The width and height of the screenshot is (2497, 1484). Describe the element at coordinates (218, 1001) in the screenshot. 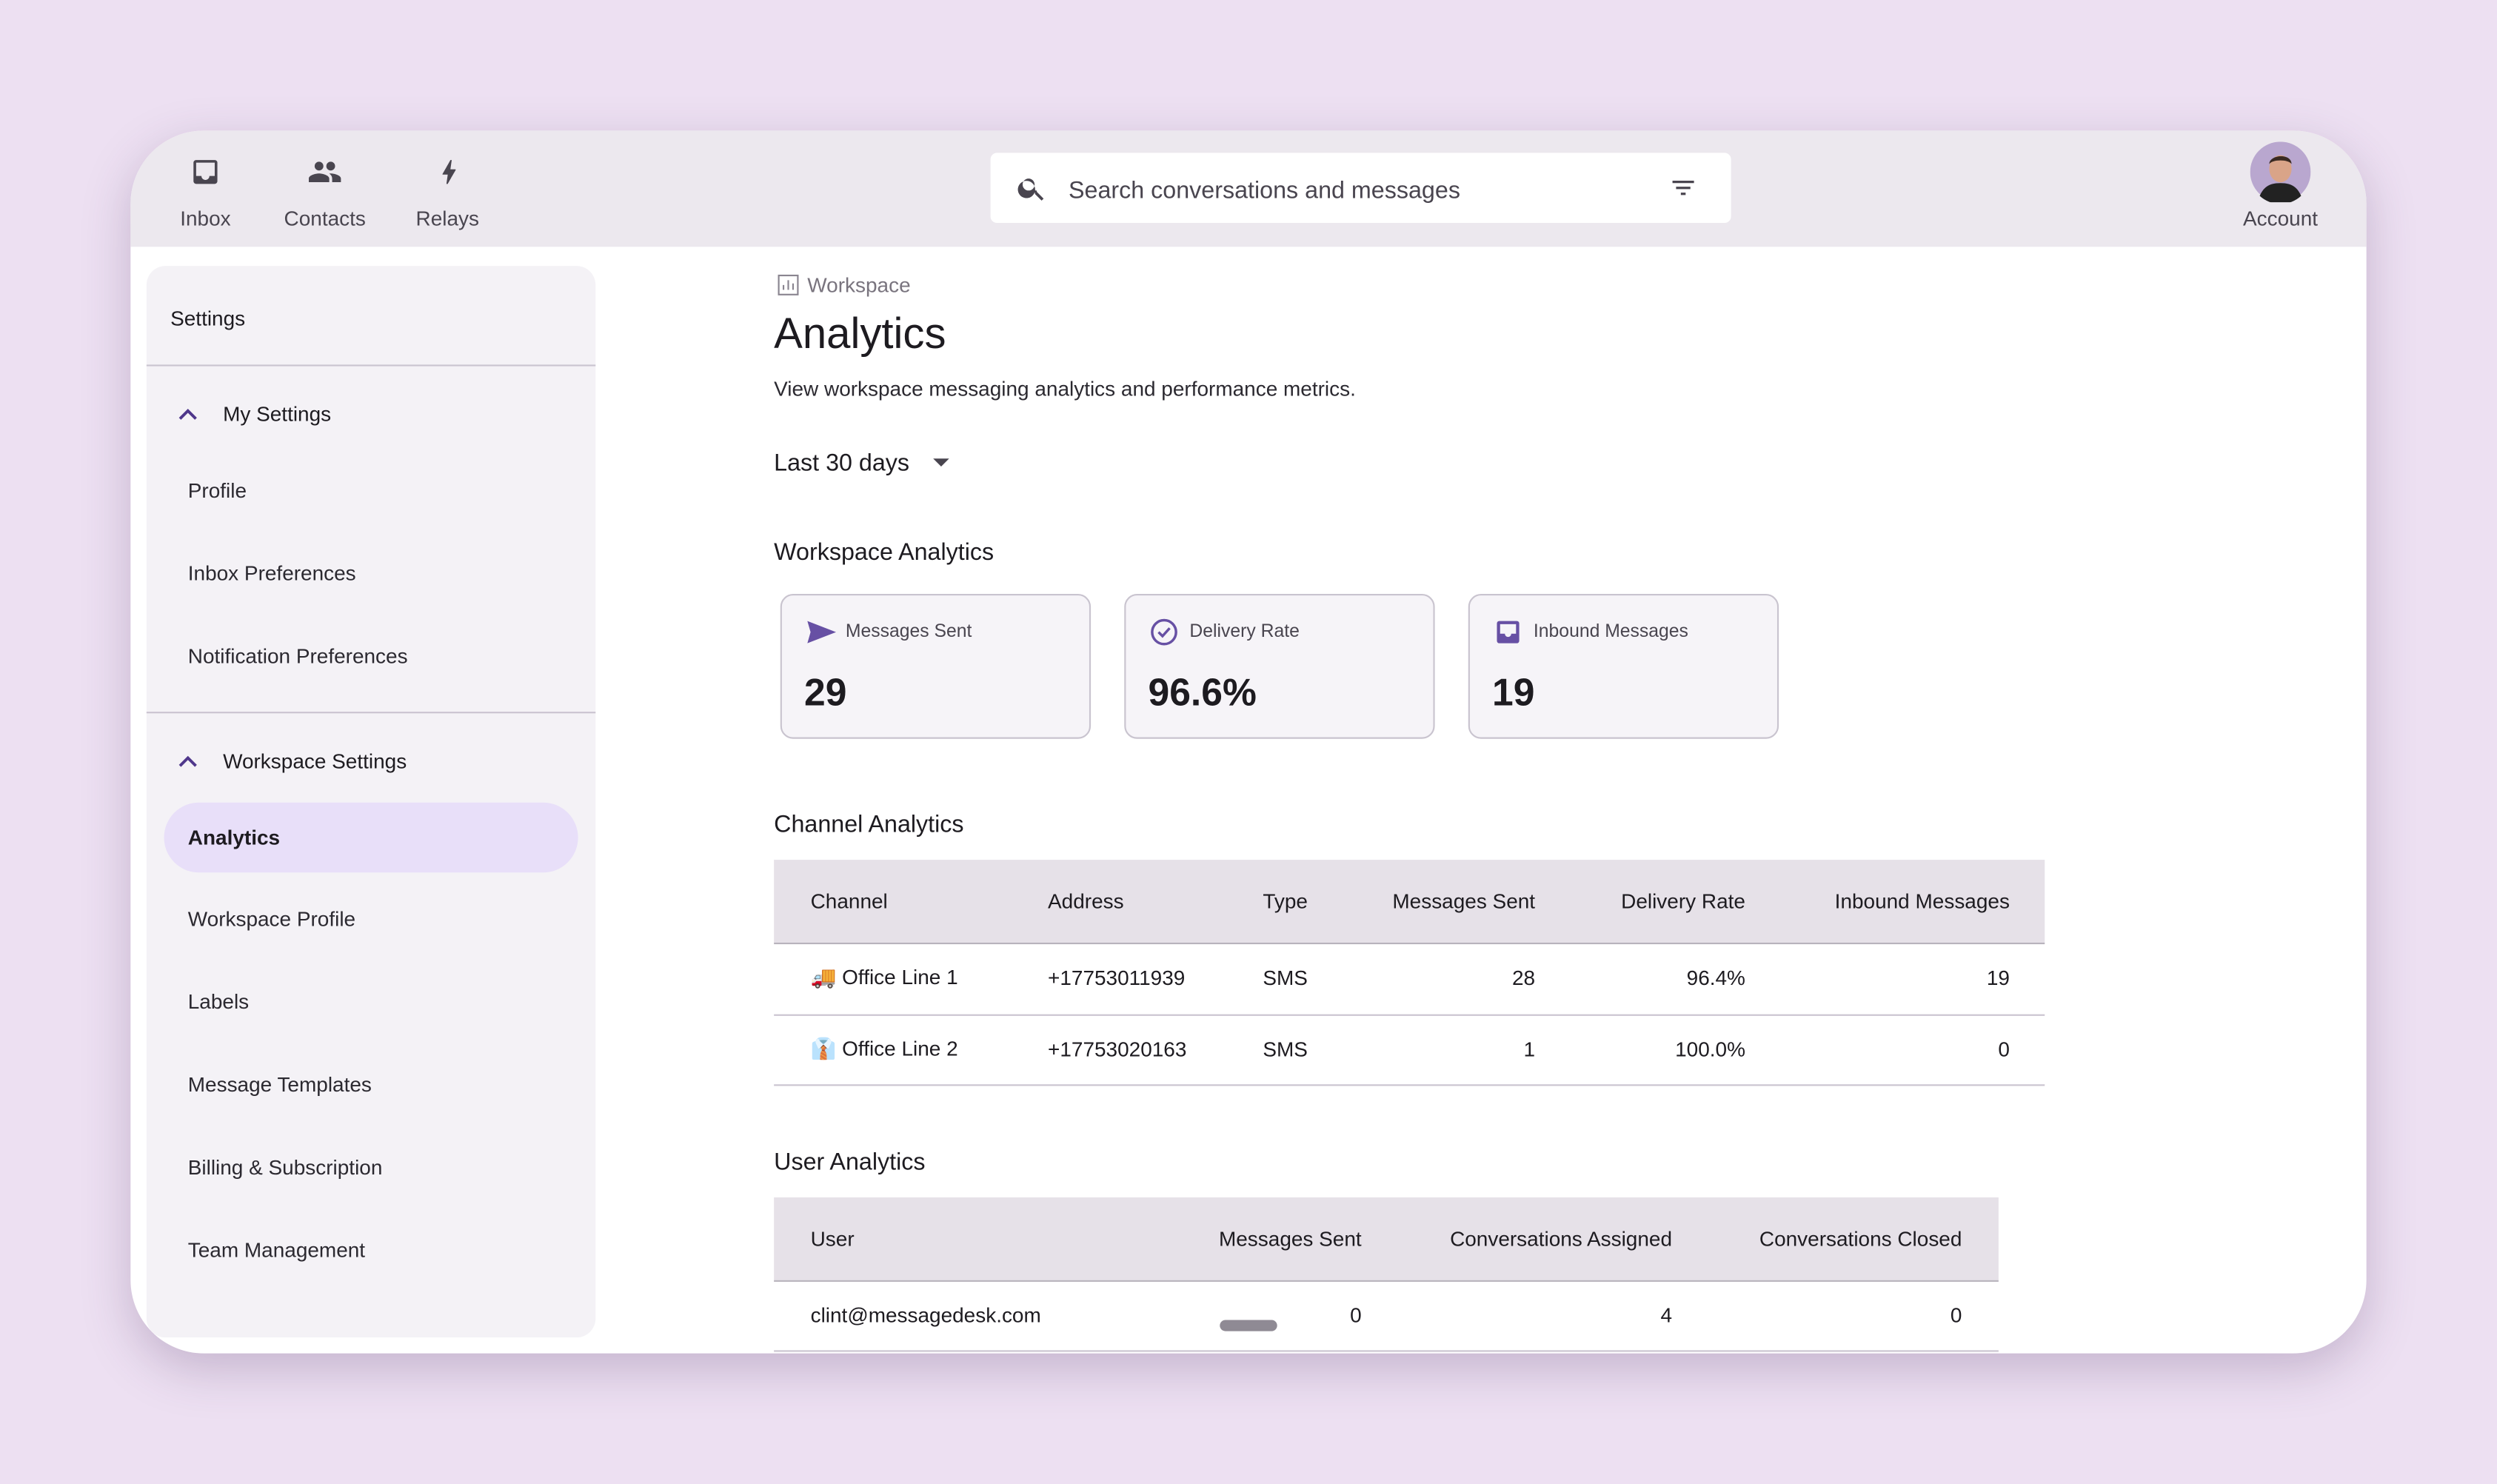

I see `sidebar-item: Labels` at that location.